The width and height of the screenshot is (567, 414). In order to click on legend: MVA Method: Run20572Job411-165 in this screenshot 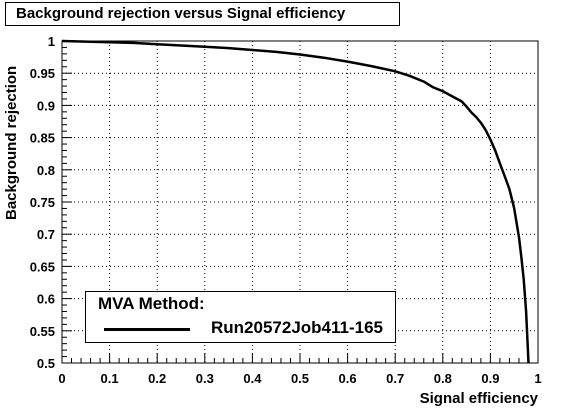, I will do `click(240, 317)`.